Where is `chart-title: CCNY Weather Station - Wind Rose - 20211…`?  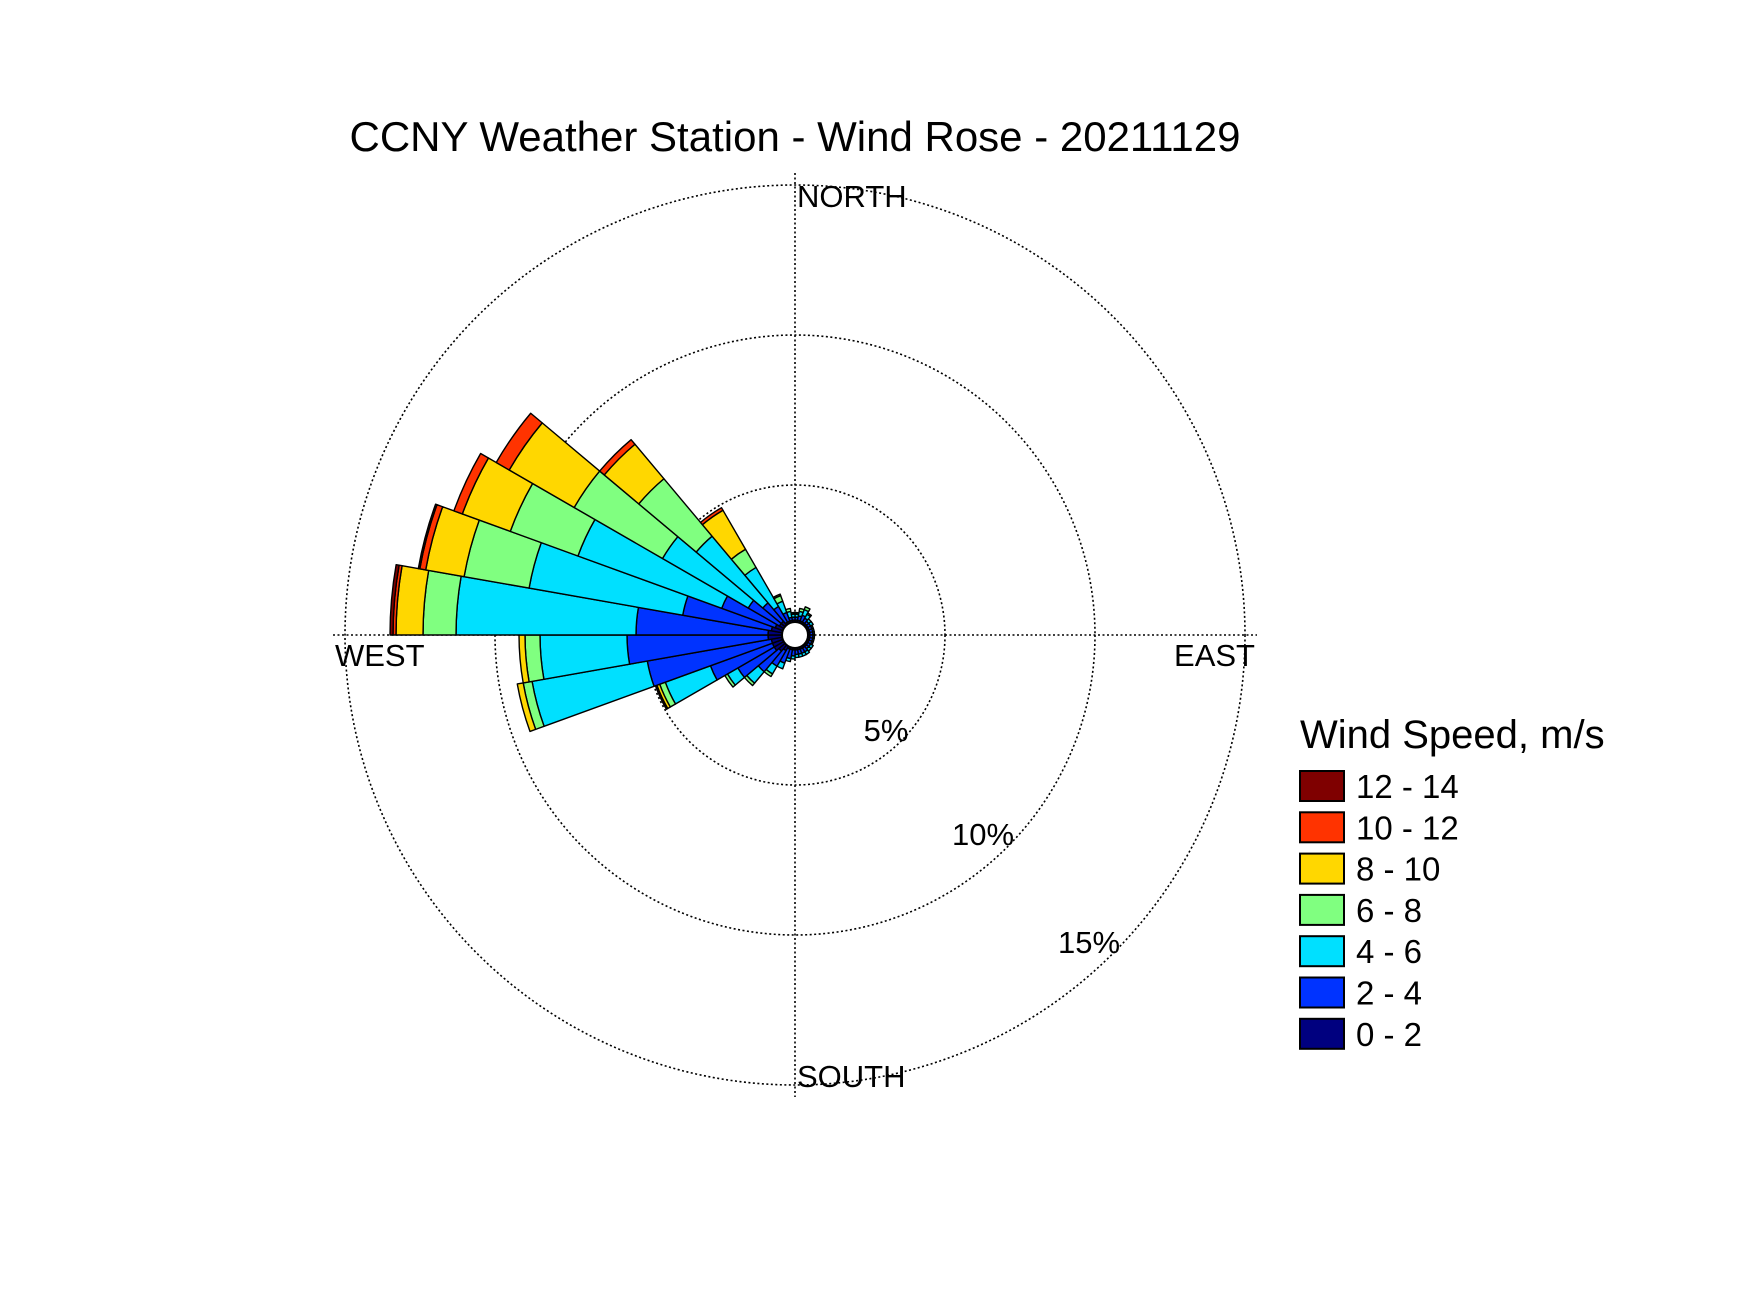 chart-title: CCNY Weather Station - Wind Rose - 20211… is located at coordinates (794, 136).